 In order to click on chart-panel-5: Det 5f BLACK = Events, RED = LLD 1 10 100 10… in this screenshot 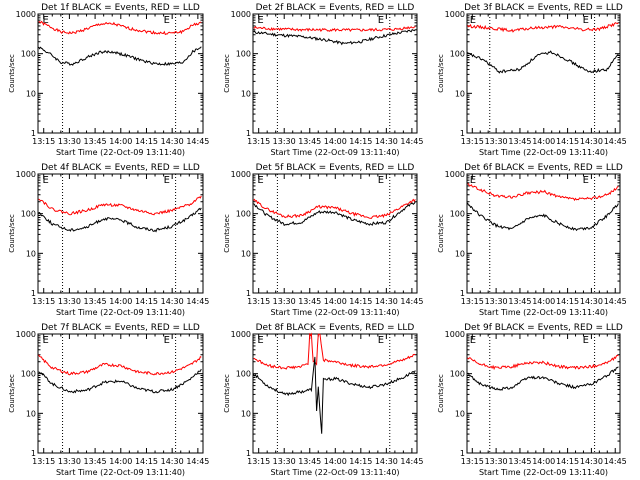, I will do `click(323, 240)`.